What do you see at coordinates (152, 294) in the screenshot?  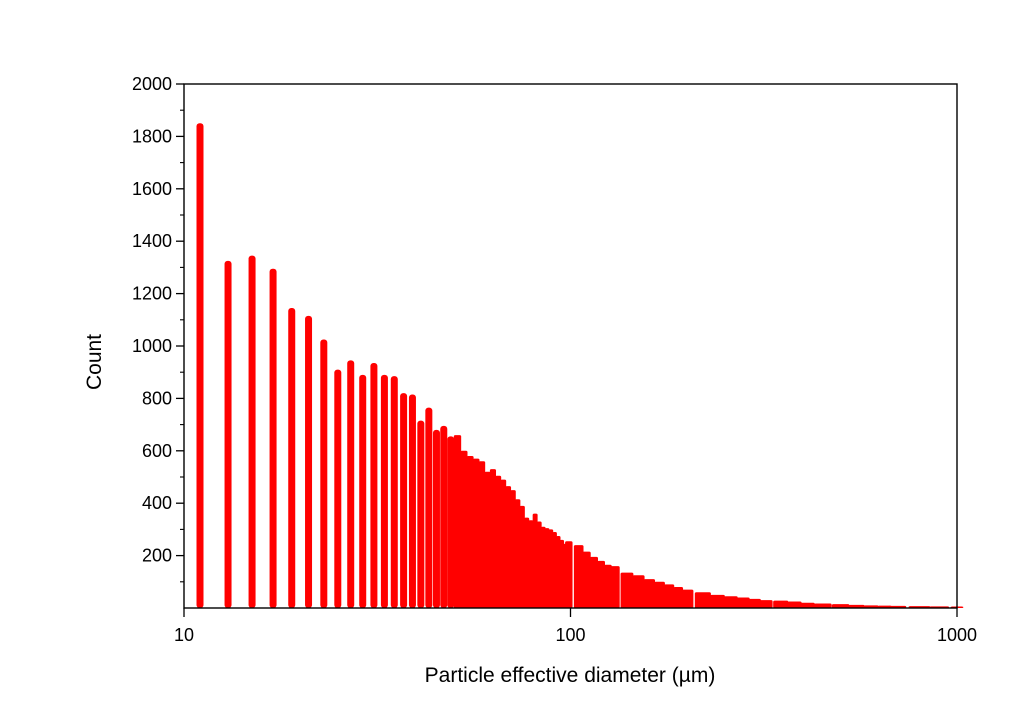 I see `y-tick-label: 1200` at bounding box center [152, 294].